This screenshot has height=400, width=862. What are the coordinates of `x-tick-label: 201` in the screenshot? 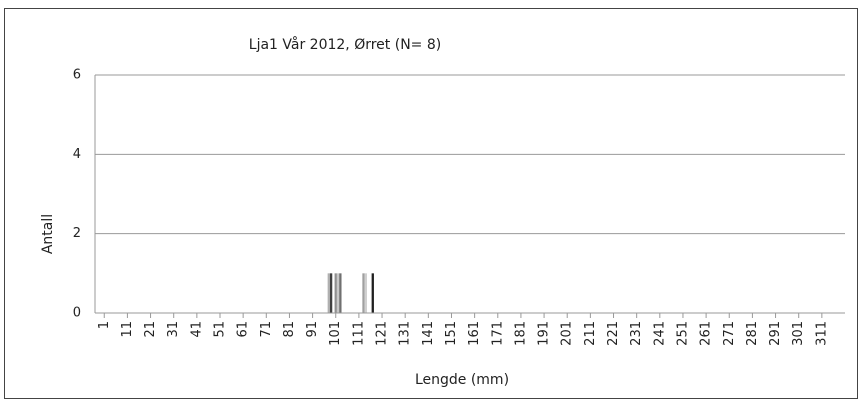 It's located at (567, 333).